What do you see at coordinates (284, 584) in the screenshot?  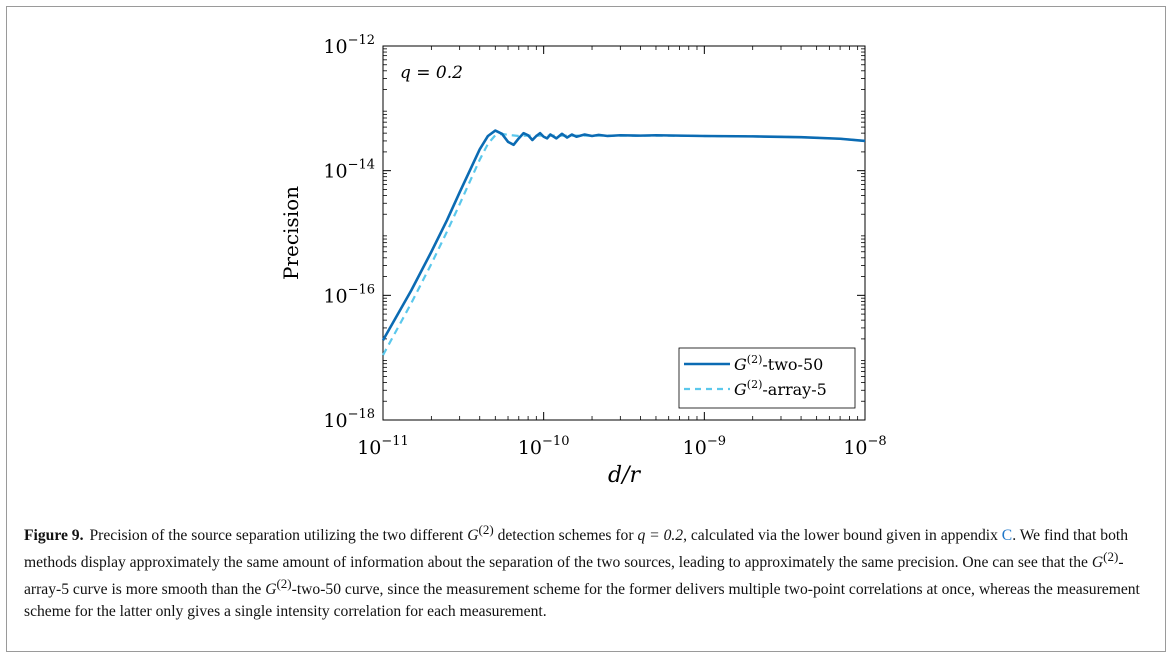 I see `caption-g2-sup-3: (2)` at bounding box center [284, 584].